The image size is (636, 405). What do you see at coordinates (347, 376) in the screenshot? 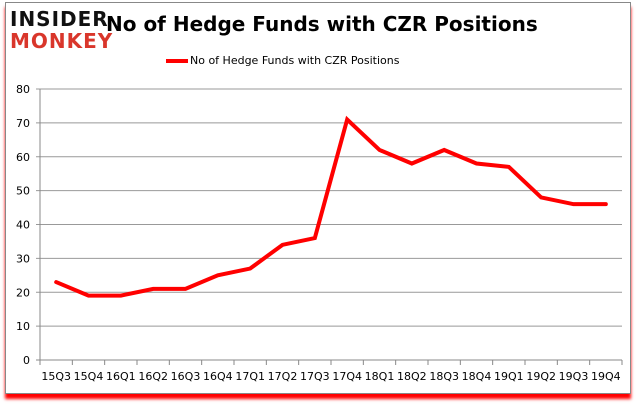
I see `x-tick-label: 17Q4` at bounding box center [347, 376].